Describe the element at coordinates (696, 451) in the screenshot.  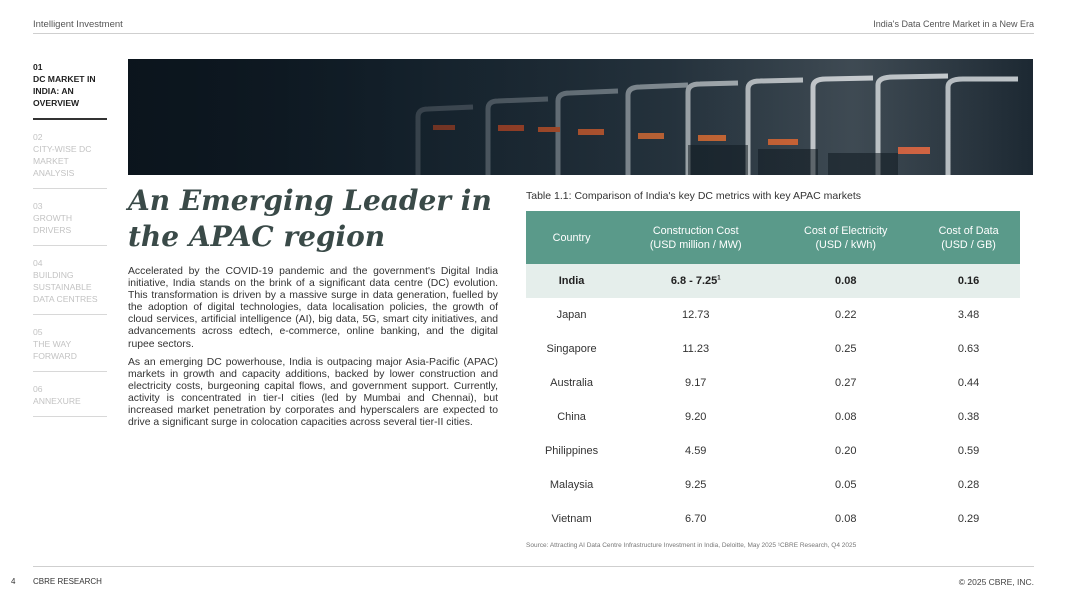
I see `cell-construction: 4.59` at that location.